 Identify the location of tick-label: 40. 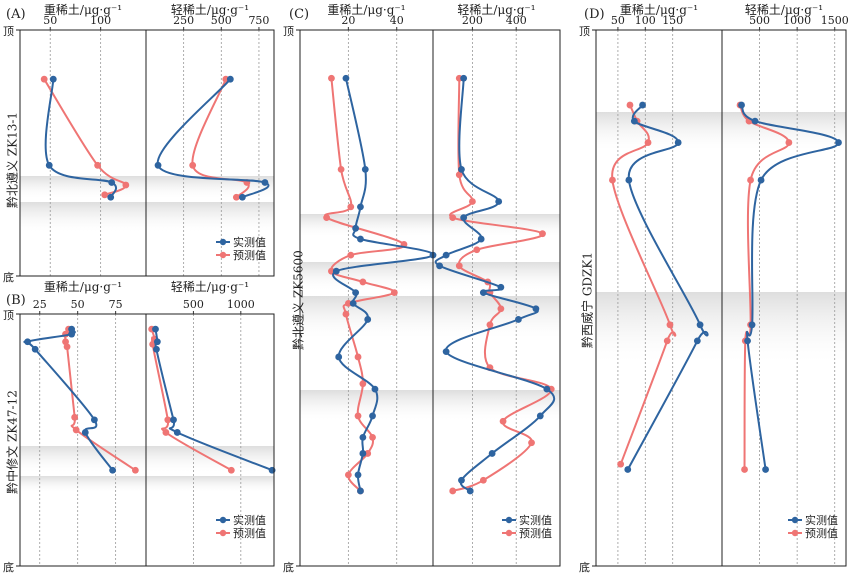
(397, 20).